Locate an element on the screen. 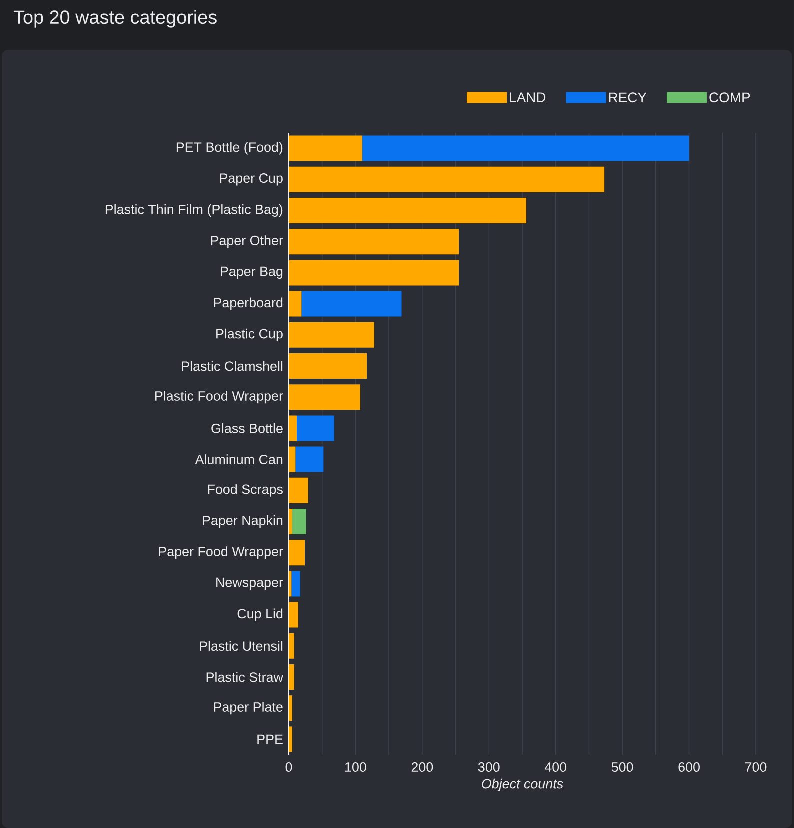 The height and width of the screenshot is (828, 794). y-tick-label: Plastic Food Wrapper is located at coordinates (220, 397).